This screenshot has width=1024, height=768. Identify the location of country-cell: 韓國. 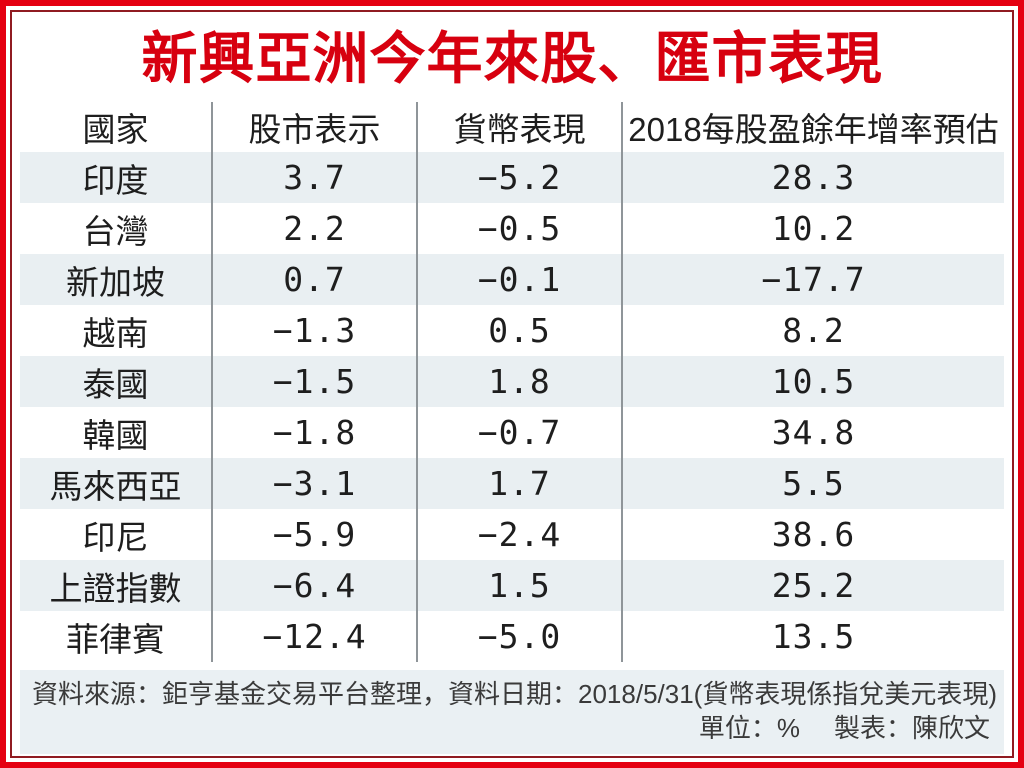
(116, 432).